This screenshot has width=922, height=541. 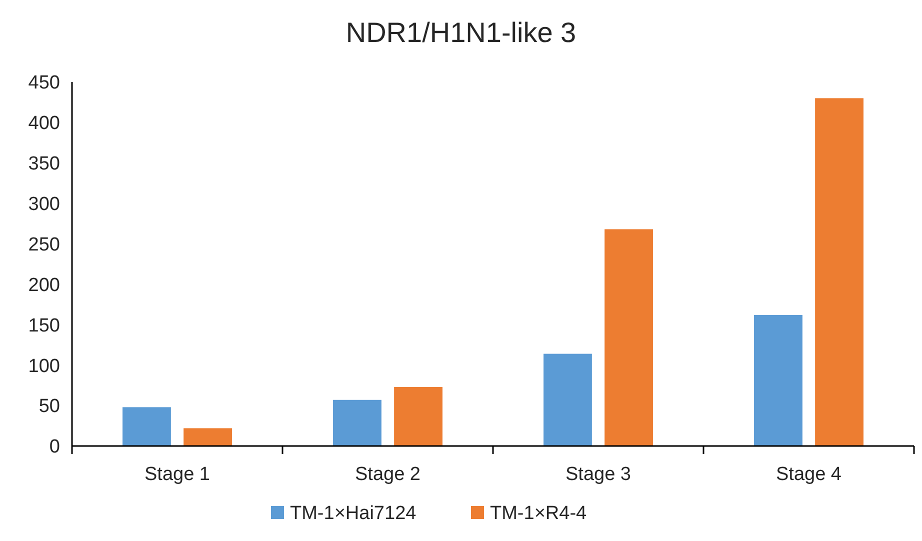 I want to click on y-tick-label: 0, so click(x=54, y=447).